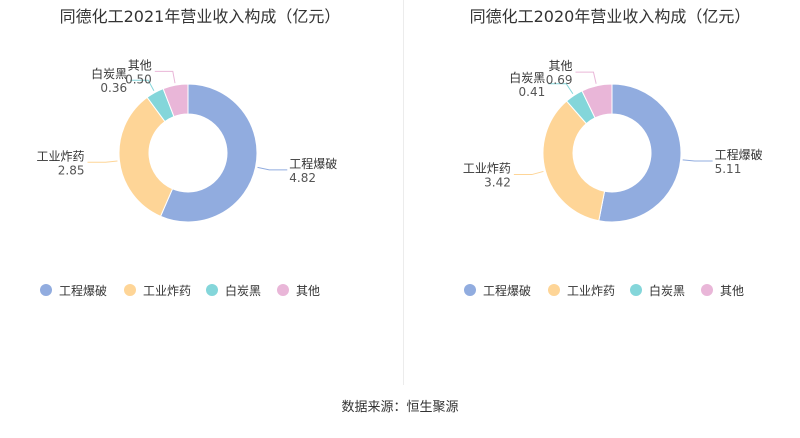  I want to click on slice-value-2021-0: 4.82, so click(302, 178).